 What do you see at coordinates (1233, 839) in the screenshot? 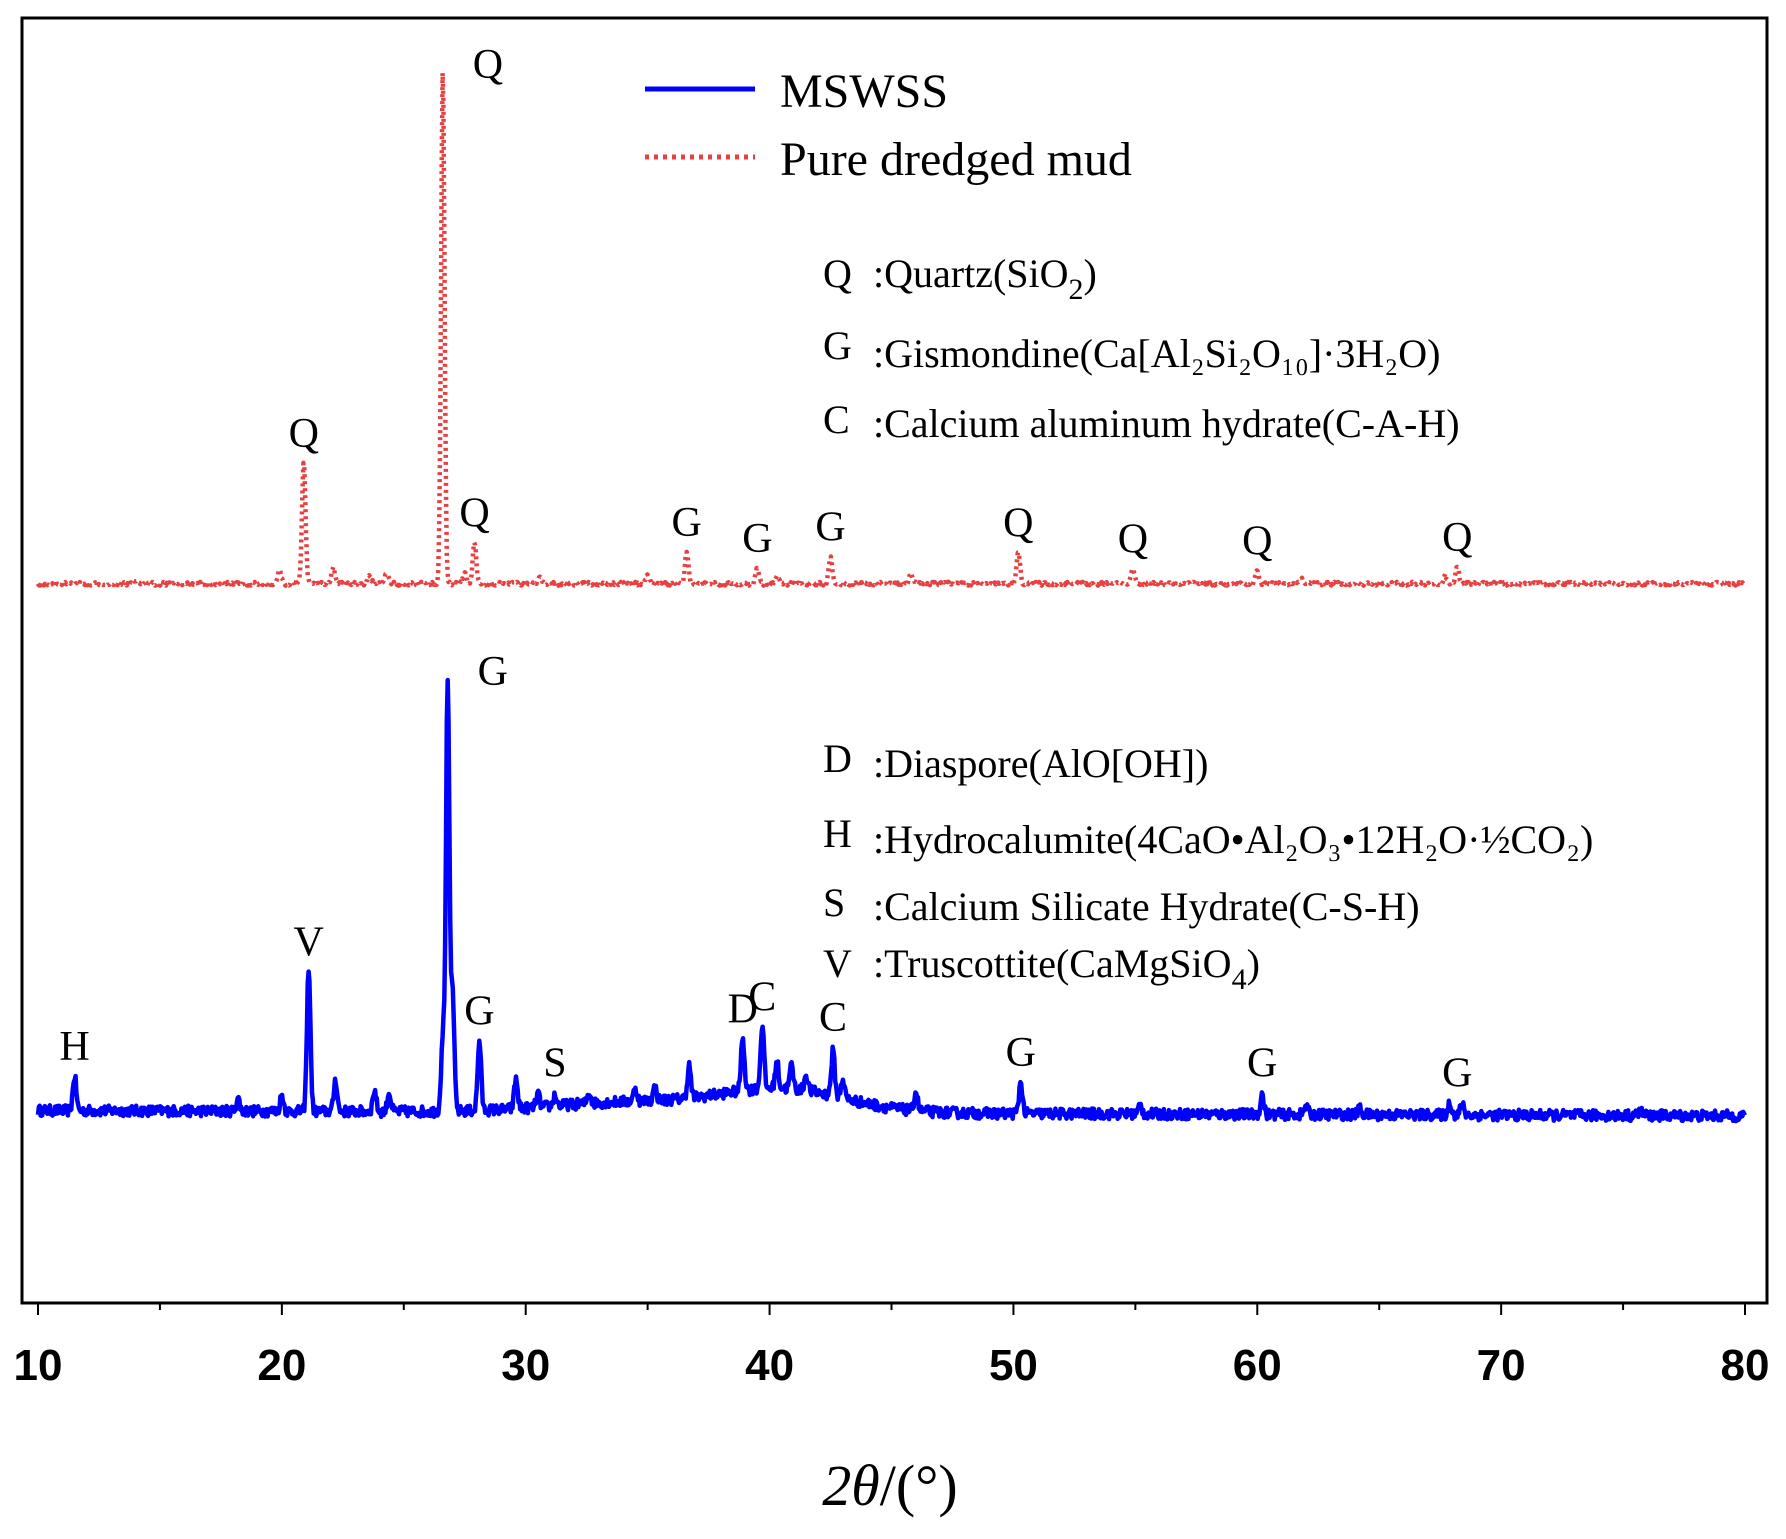
I see `phase-key-description: :Hydrocalumite(4CaO•Al₂O₃•12H₂O·½CO₂)` at bounding box center [1233, 839].